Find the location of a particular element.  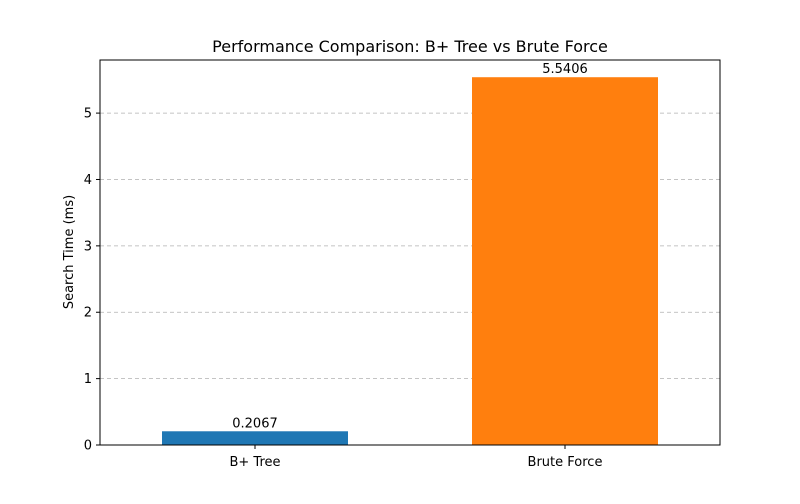

y-tick-label-1: 1 is located at coordinates (88, 379).